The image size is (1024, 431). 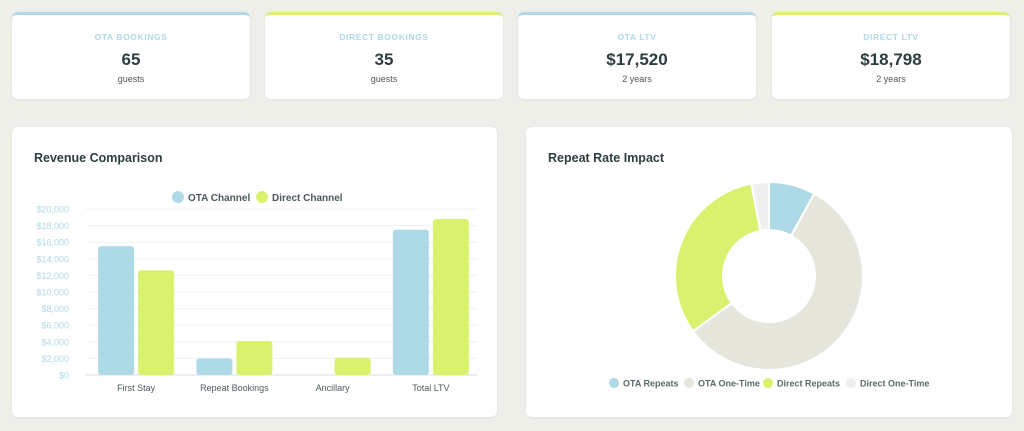 I want to click on panel-title: Revenue Comparison, so click(x=98, y=158).